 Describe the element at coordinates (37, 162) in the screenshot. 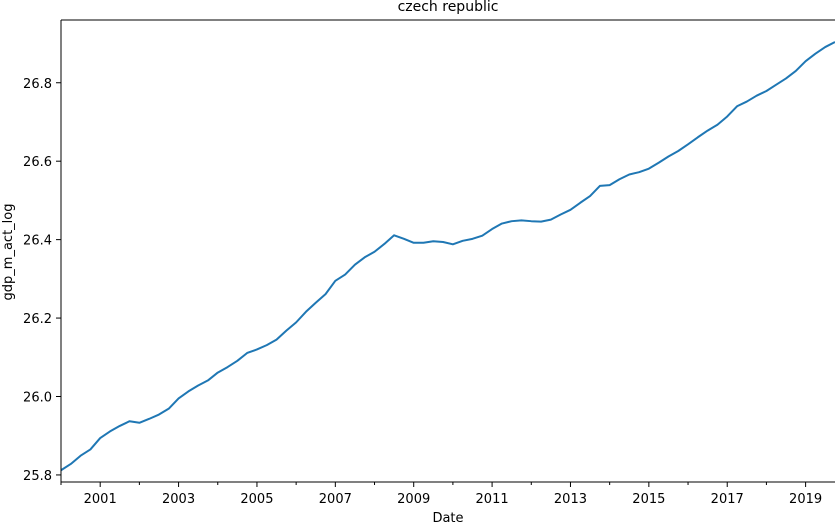

I see `y-tick-label: 26.6` at that location.